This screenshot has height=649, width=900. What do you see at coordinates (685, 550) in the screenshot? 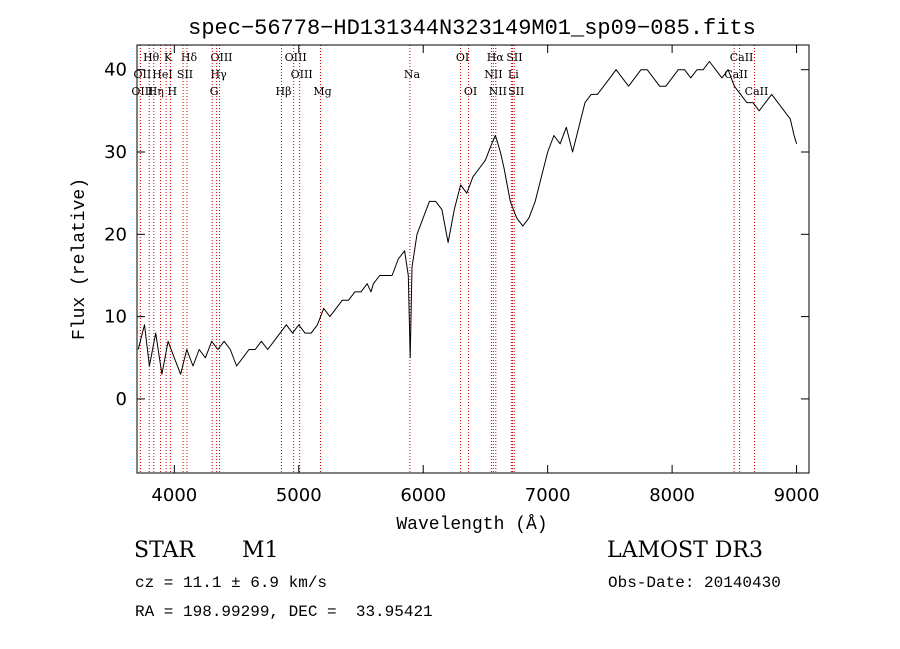
I see `survey-name: LAMOST DR3` at bounding box center [685, 550].